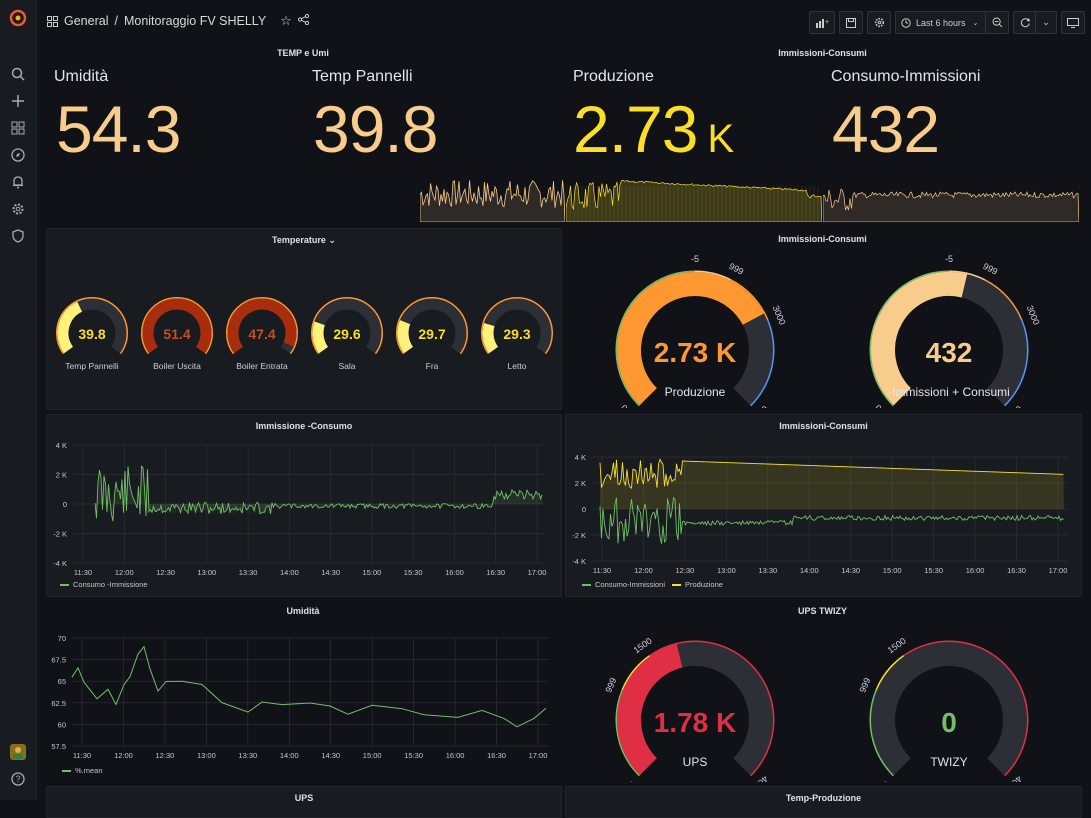  What do you see at coordinates (630, 584) in the screenshot?
I see `legend-label: Consumo-Immissioni` at bounding box center [630, 584].